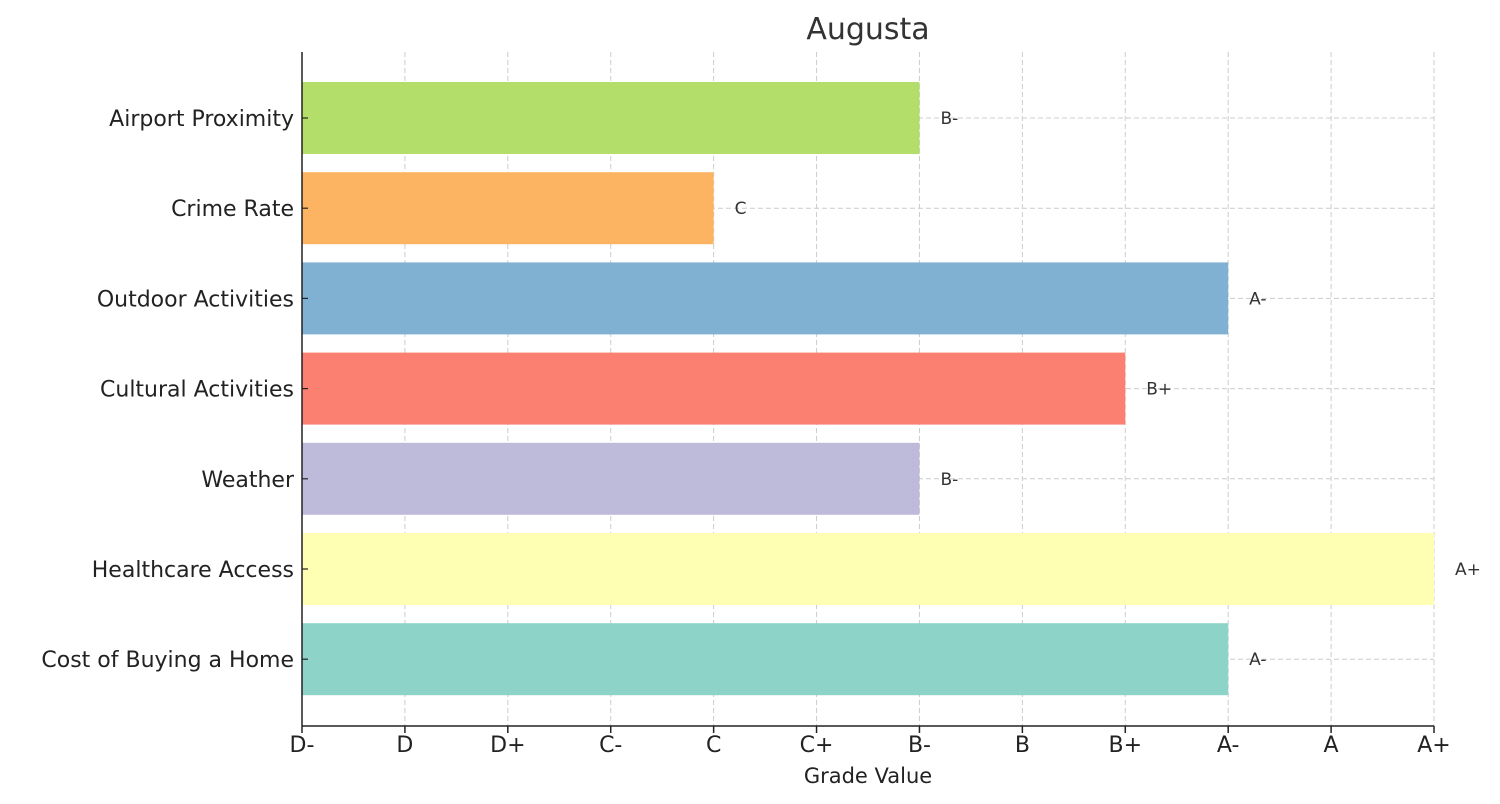 This screenshot has height=804, width=1500. Describe the element at coordinates (868, 776) in the screenshot. I see `x-axis-label: Grade Value` at that location.